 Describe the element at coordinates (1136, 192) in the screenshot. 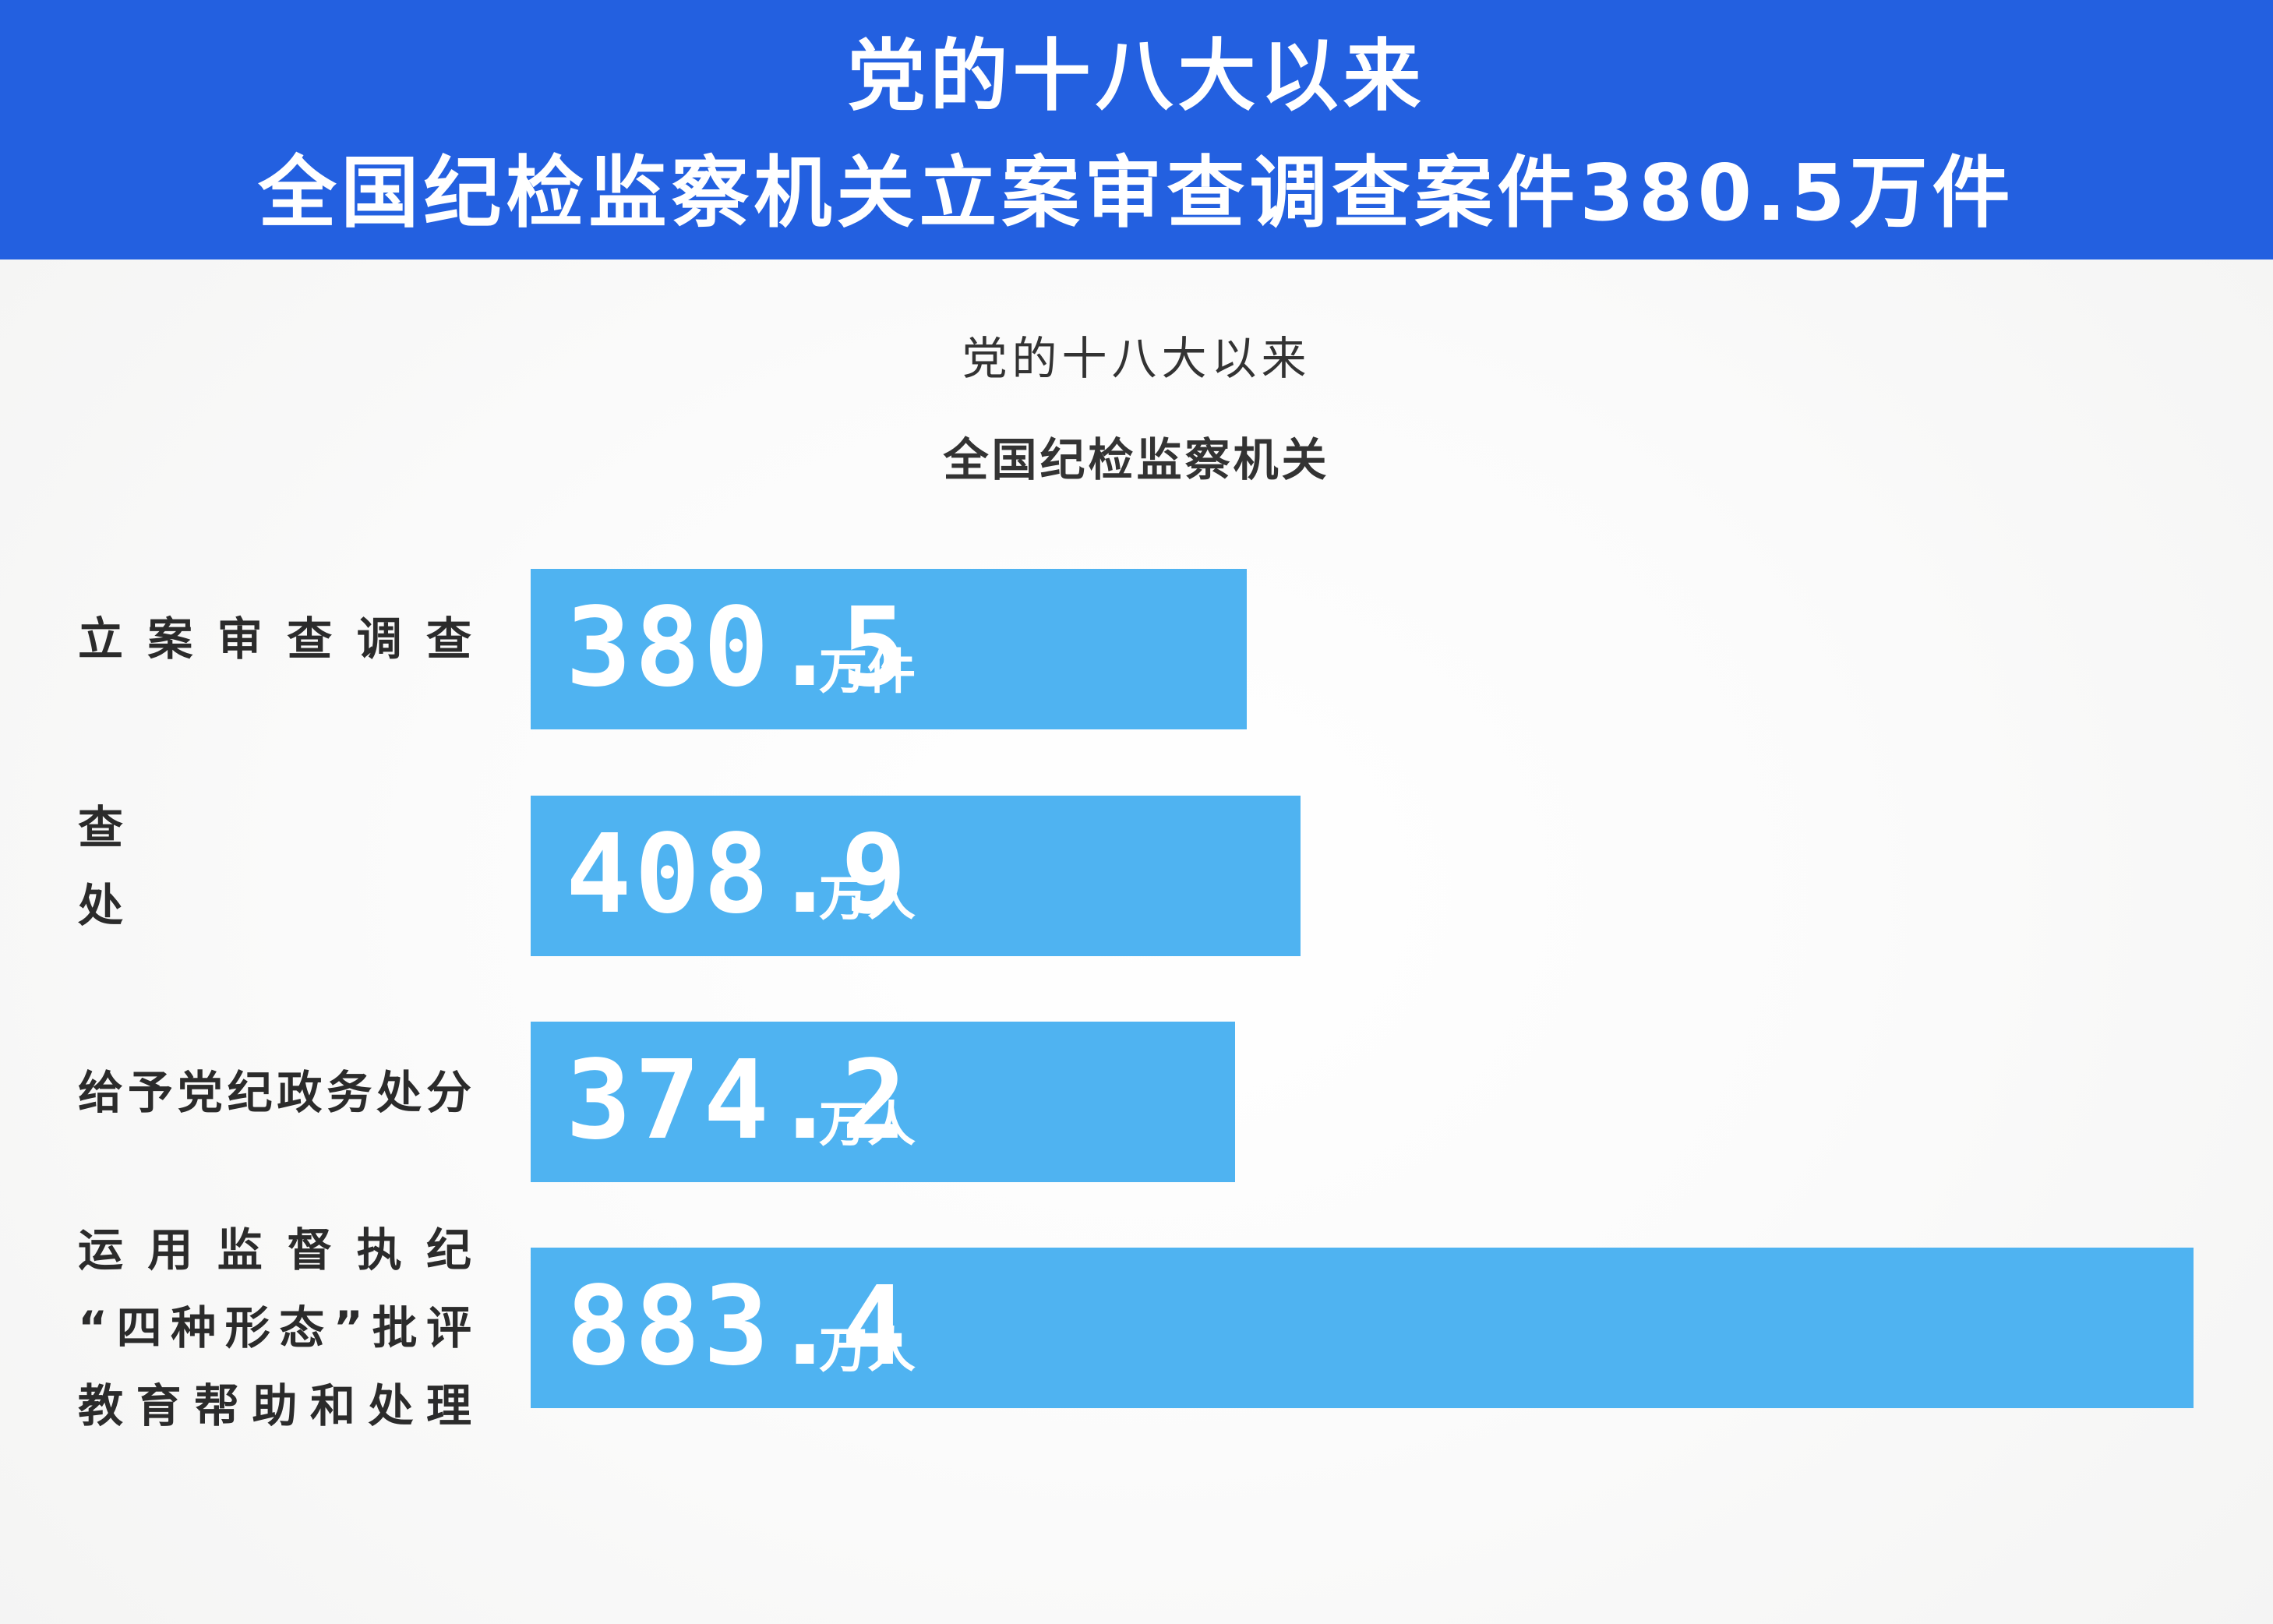

I see `header-title-line2: 全国纪检监察机关立案审查调查案件380.5万件` at that location.